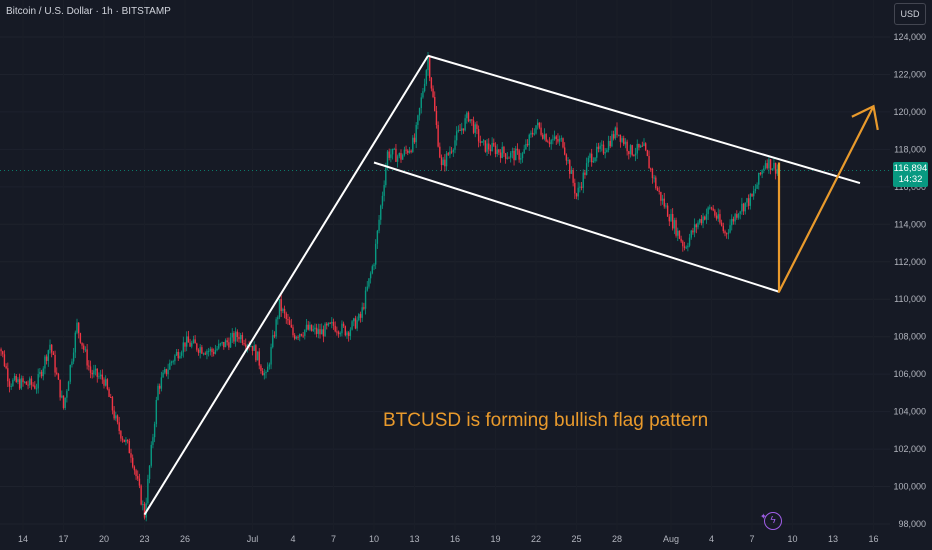 The height and width of the screenshot is (550, 932). I want to click on last-price-value: 116,894, so click(910, 168).